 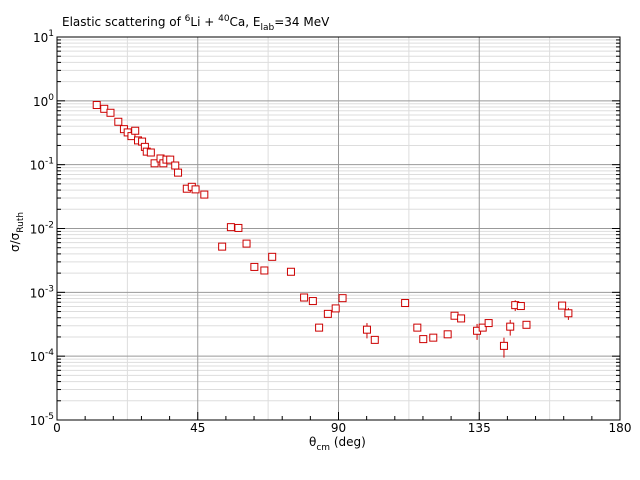 What do you see at coordinates (15, 242) in the screenshot?
I see `y-axis-label-main: σ/σ` at bounding box center [15, 242].